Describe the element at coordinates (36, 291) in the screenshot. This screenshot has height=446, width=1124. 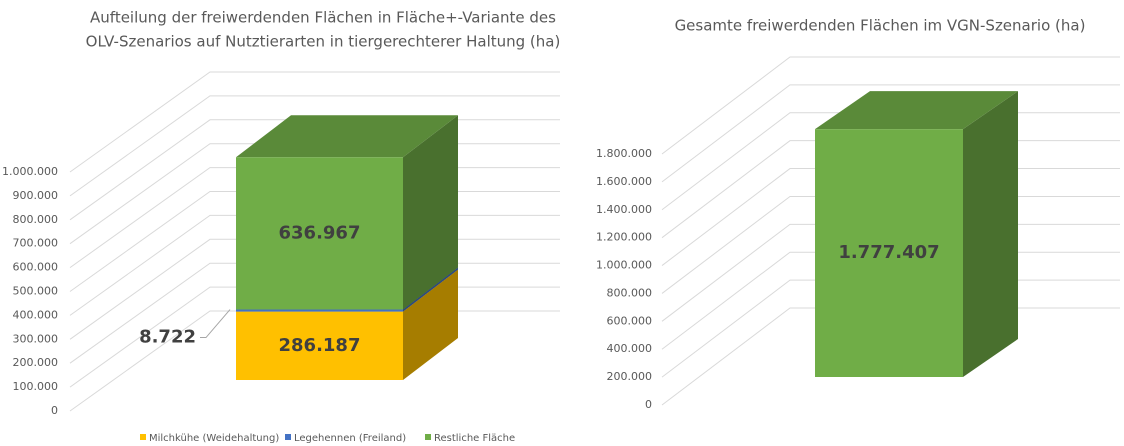
I see `y-tick-label: 500.000` at that location.